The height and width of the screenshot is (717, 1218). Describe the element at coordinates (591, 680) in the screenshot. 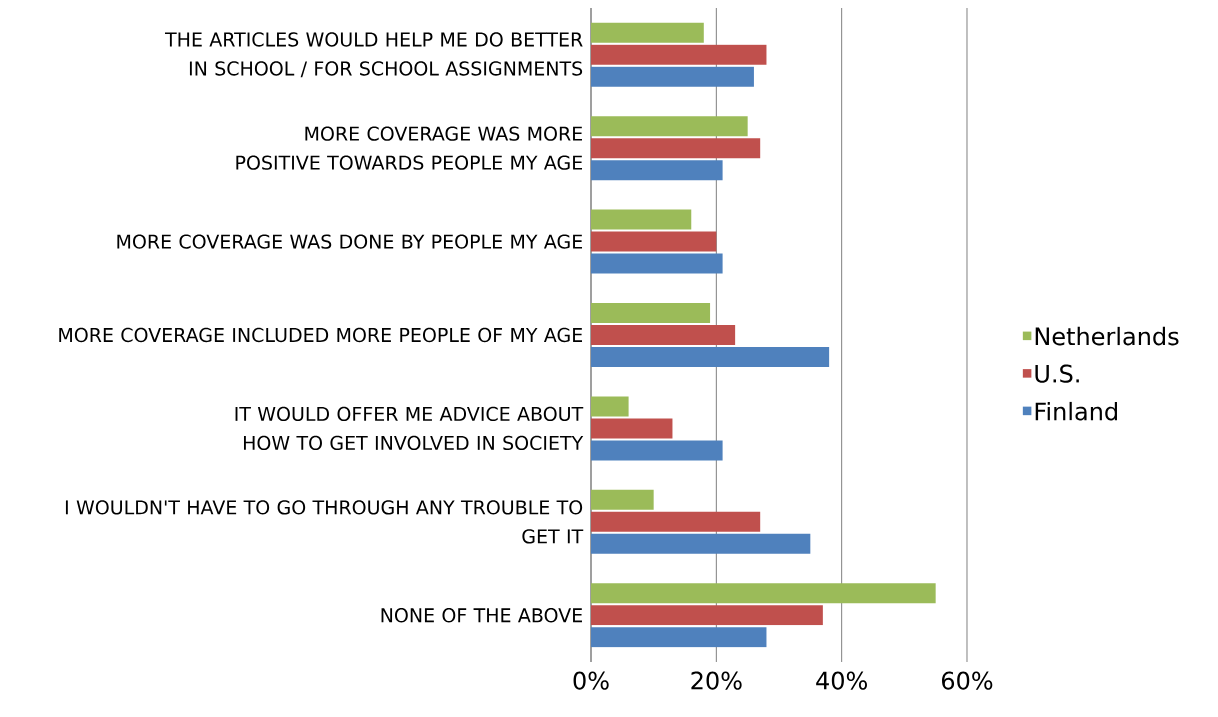

I see `x-tick-label: 0%` at that location.